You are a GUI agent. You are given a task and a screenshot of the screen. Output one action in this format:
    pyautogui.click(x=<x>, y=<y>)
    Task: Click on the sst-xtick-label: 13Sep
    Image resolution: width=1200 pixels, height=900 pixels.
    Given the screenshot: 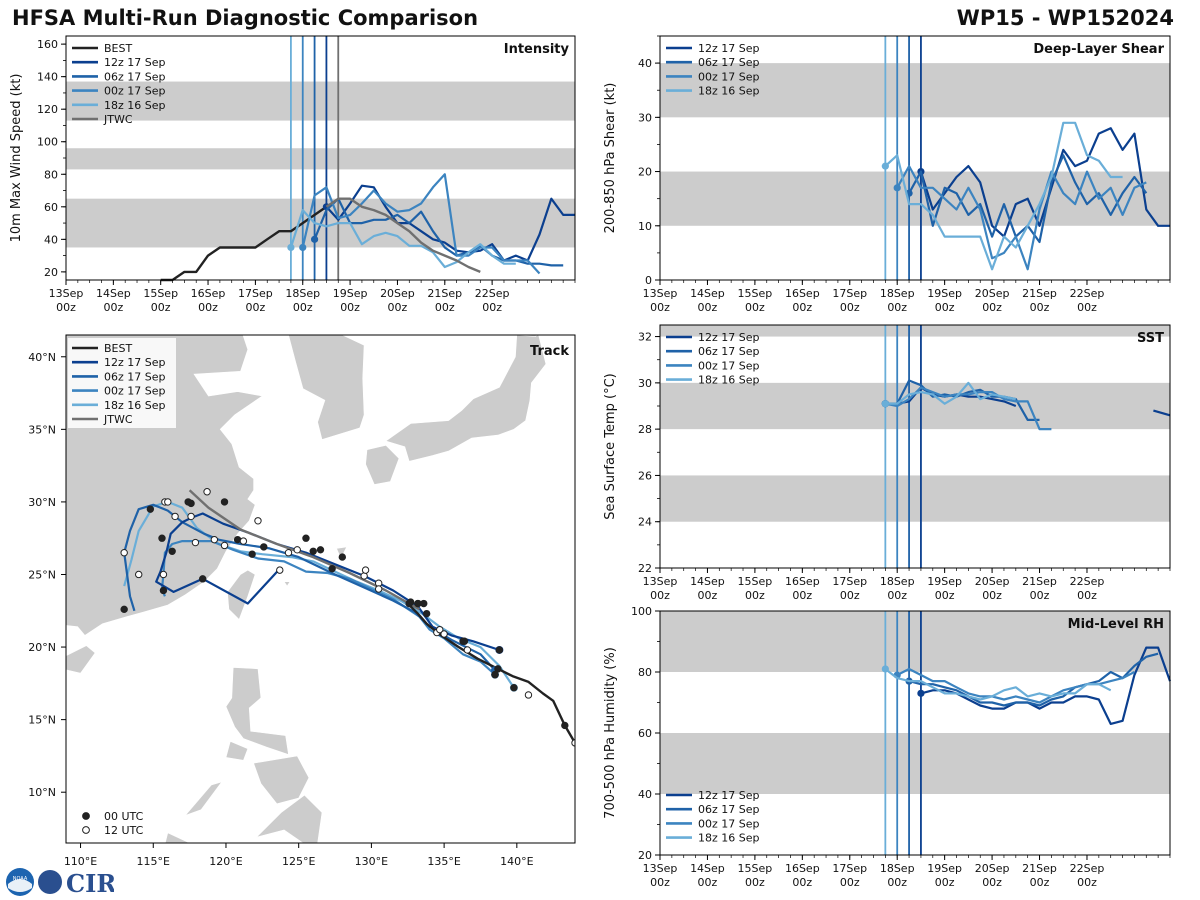 What is the action you would take?
    pyautogui.click(x=660, y=581)
    